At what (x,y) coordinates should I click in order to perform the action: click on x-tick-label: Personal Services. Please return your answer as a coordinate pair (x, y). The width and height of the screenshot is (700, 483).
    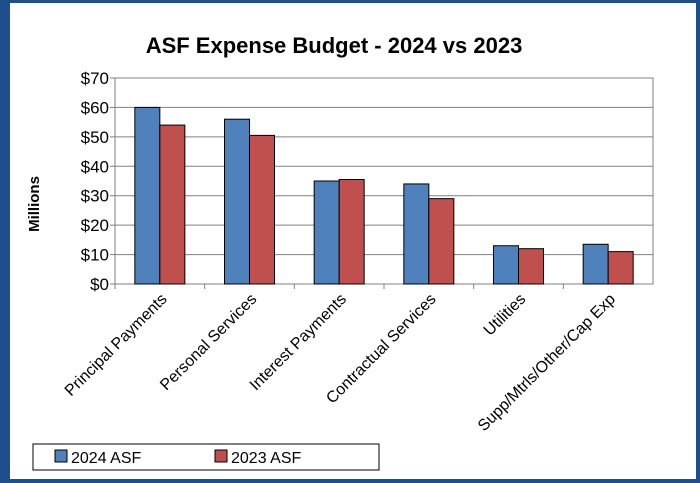
    Looking at the image, I should click on (208, 342).